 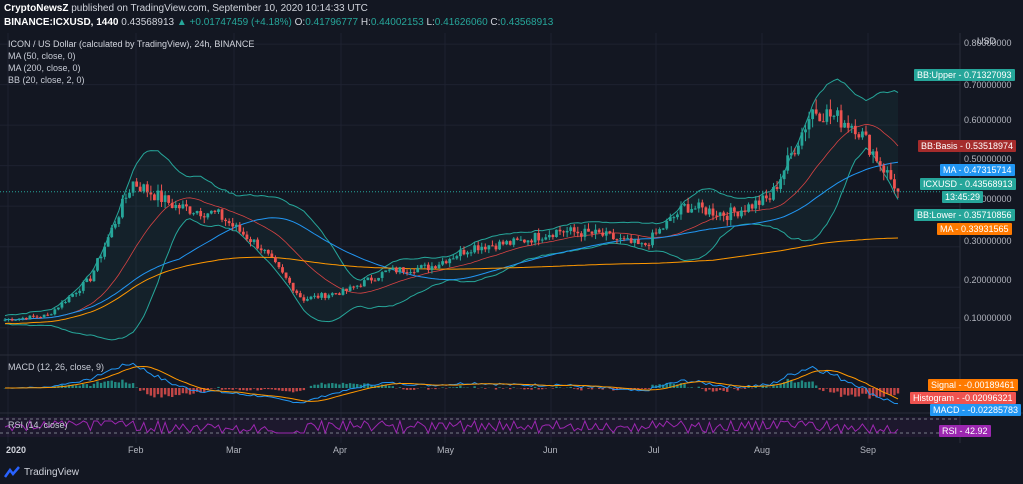 What do you see at coordinates (38, 425) in the screenshot?
I see `rsi-legend: RSI (14, close)` at bounding box center [38, 425].